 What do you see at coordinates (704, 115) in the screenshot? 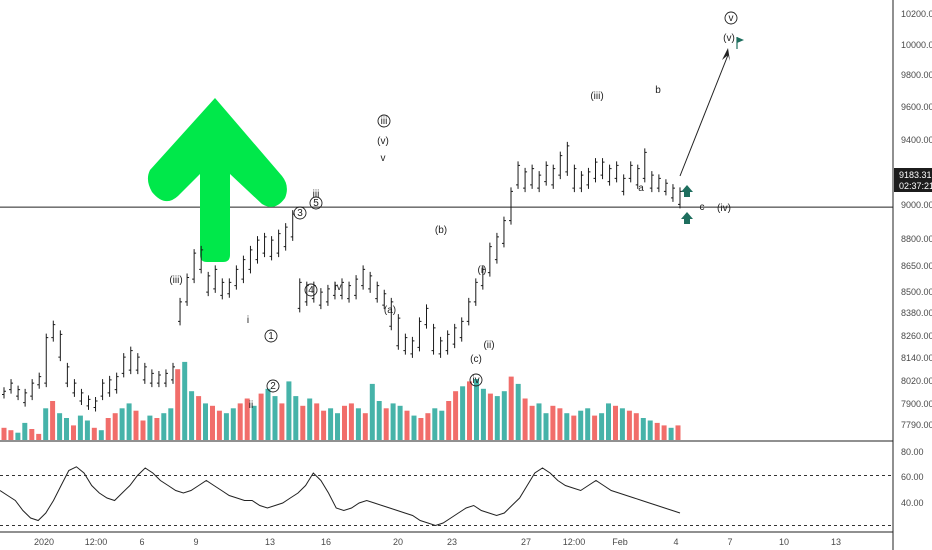
I see `projection-line` at bounding box center [704, 115].